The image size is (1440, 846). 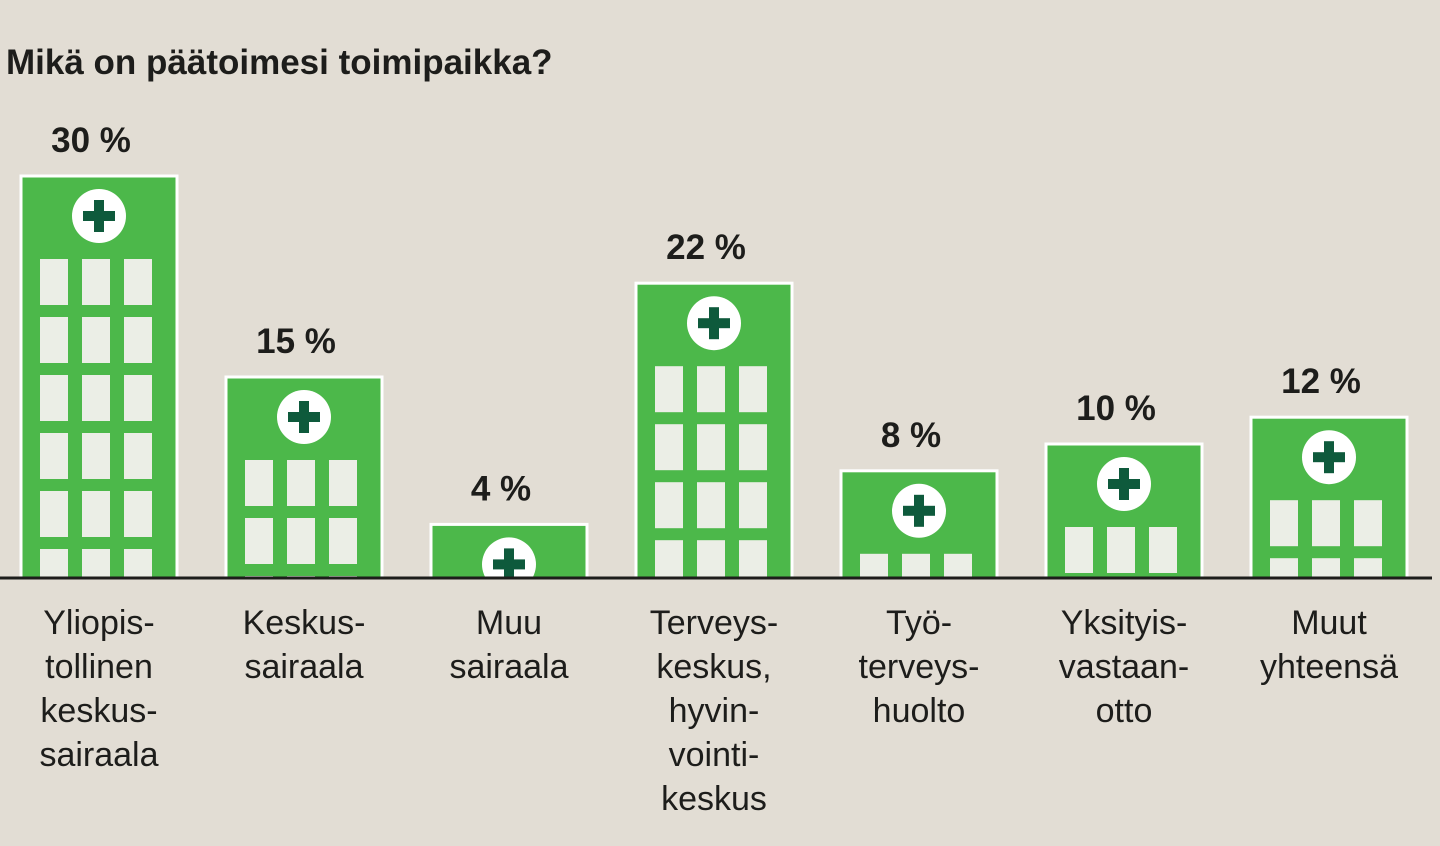 I want to click on x-tick-label: Yksityis-vastaan-otto, so click(x=1124, y=667).